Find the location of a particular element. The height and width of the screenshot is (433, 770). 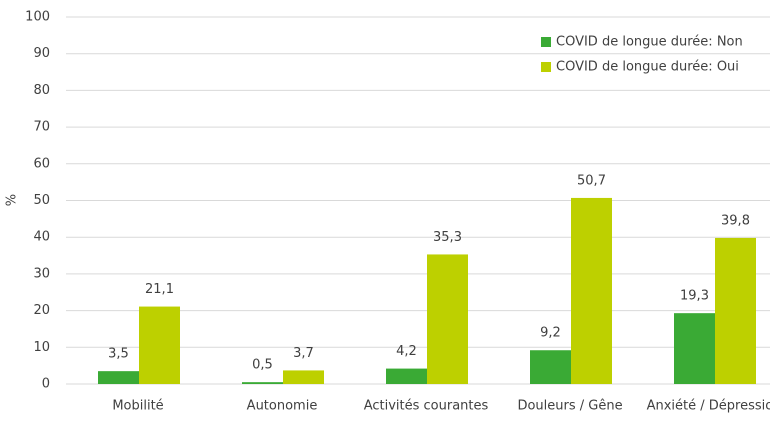

data-label: 19,3 is located at coordinates (694, 296).